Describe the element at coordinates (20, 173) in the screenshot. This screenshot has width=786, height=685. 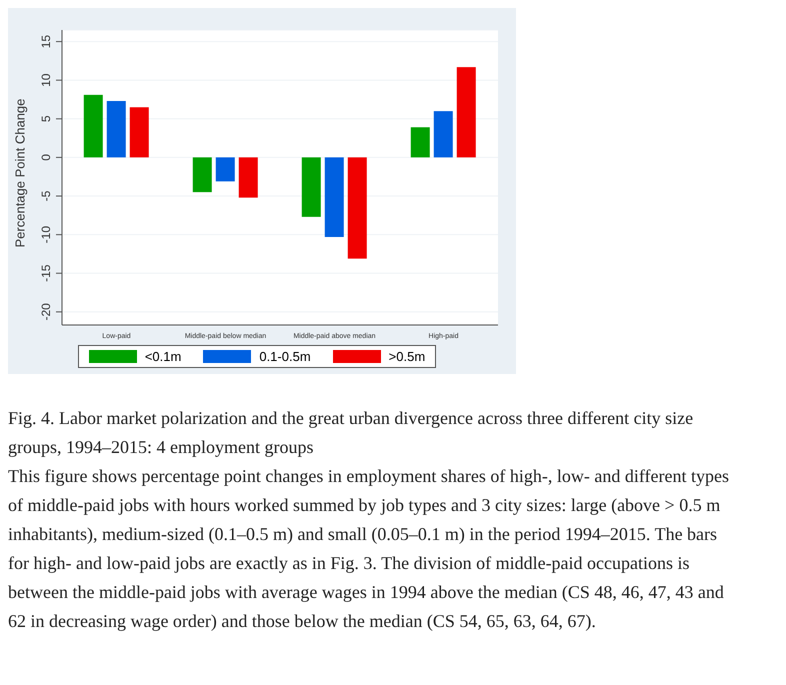
I see `y-axis-title: Percentage Point Change` at that location.